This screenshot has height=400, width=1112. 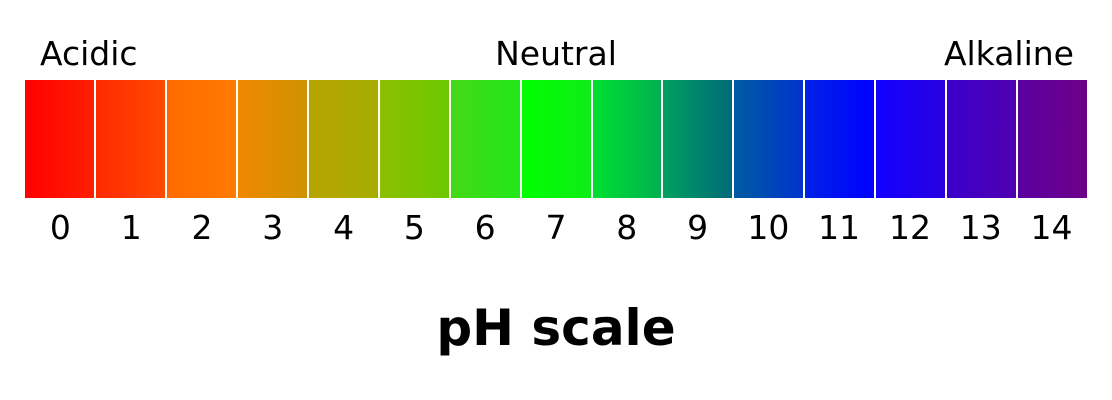 What do you see at coordinates (344, 227) in the screenshot?
I see `ph-tick-4: 4` at bounding box center [344, 227].